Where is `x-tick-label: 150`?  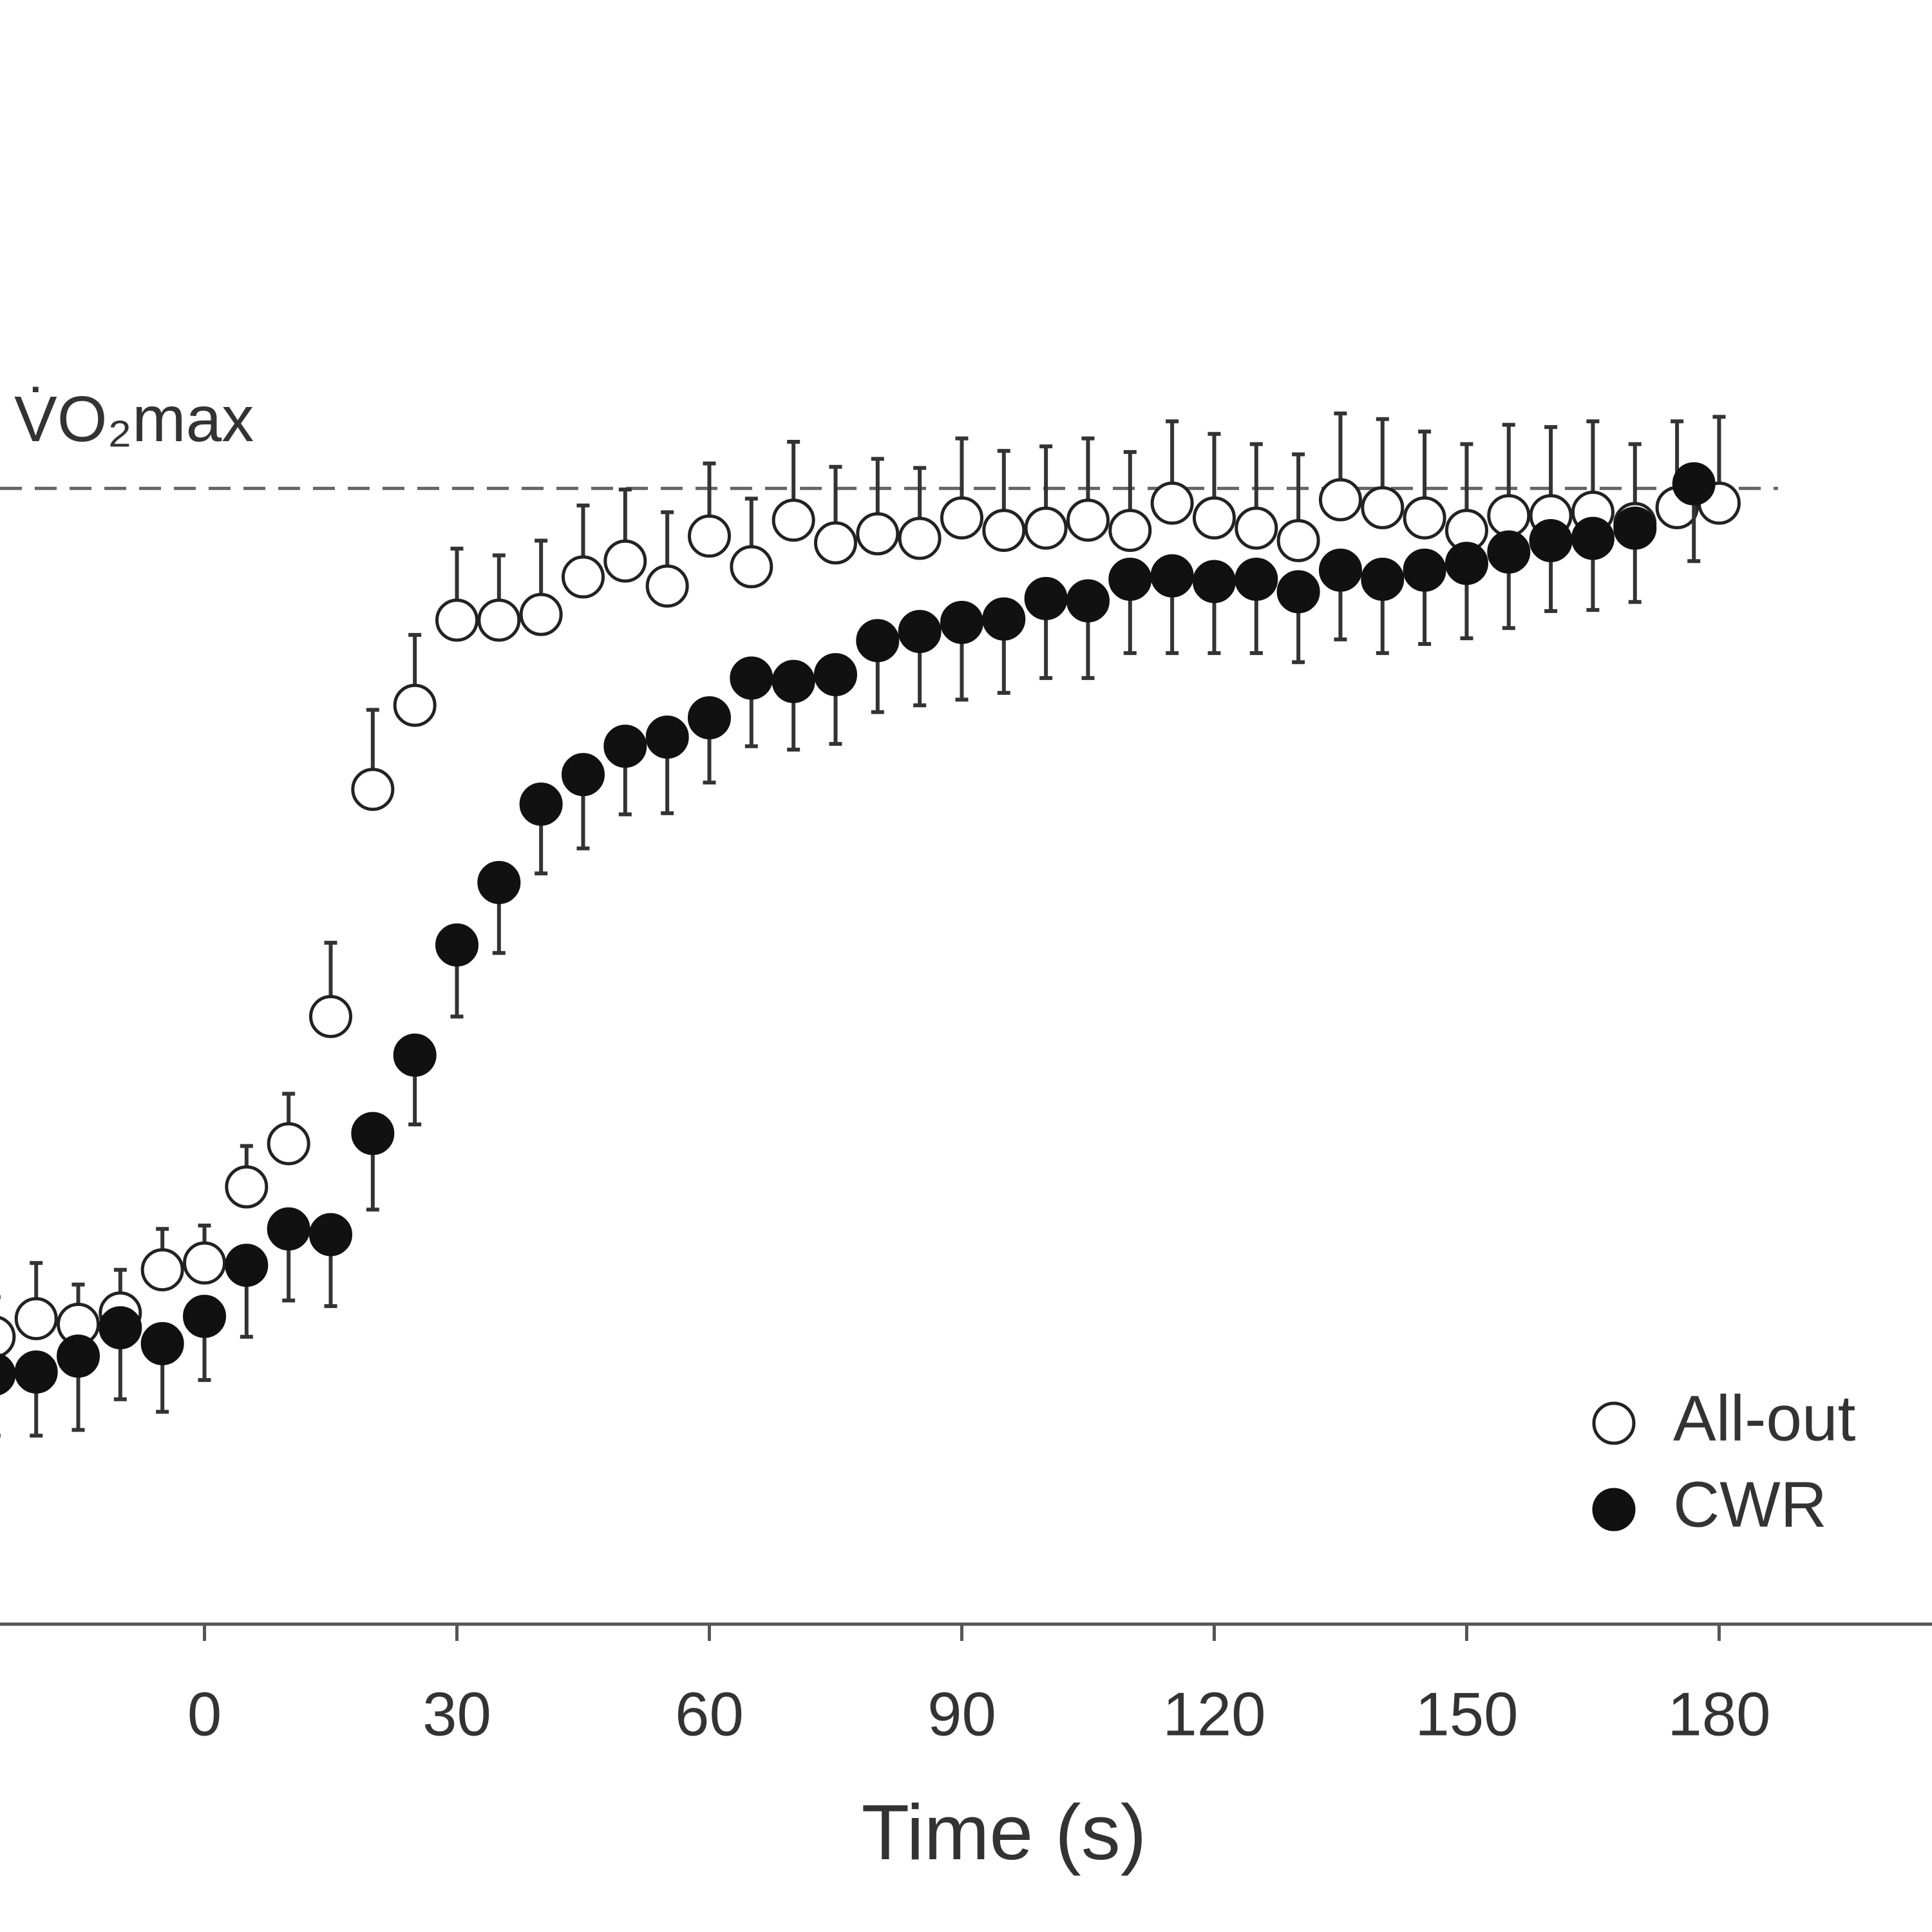 x-tick-label: 150 is located at coordinates (1467, 1714).